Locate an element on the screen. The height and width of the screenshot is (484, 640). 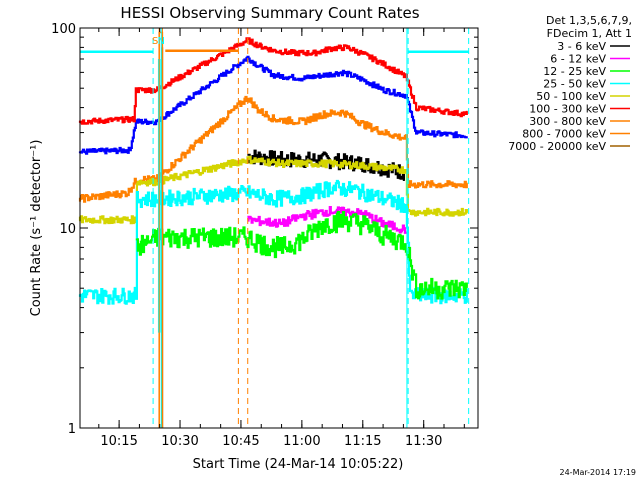
y-tick-label-0: 1 is located at coordinates (72, 429).